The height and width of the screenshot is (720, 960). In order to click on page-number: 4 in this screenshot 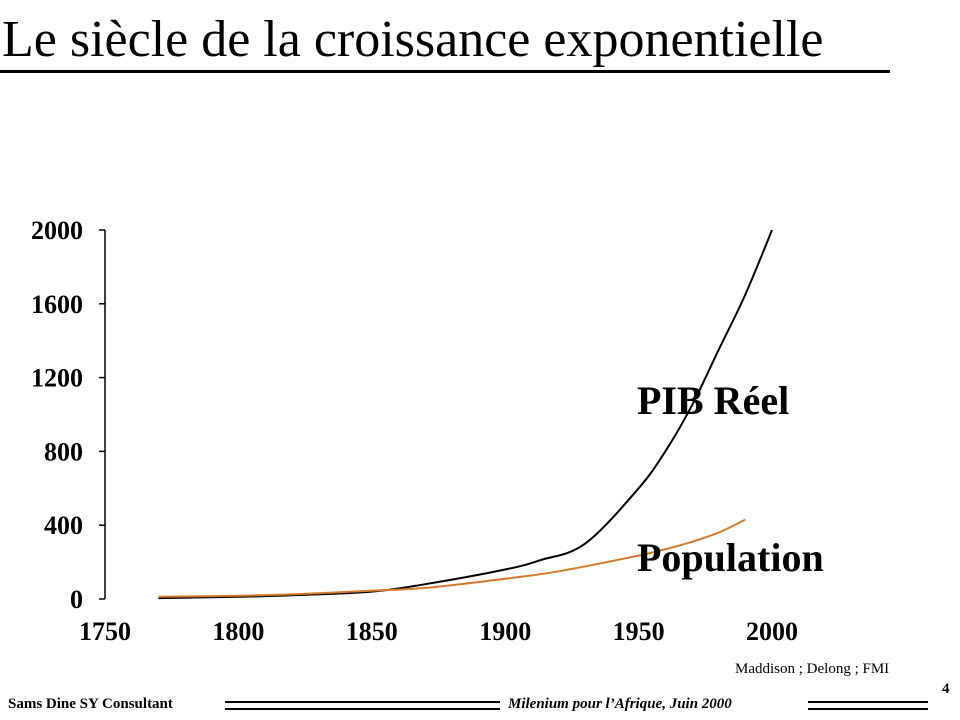, I will do `click(946, 689)`.